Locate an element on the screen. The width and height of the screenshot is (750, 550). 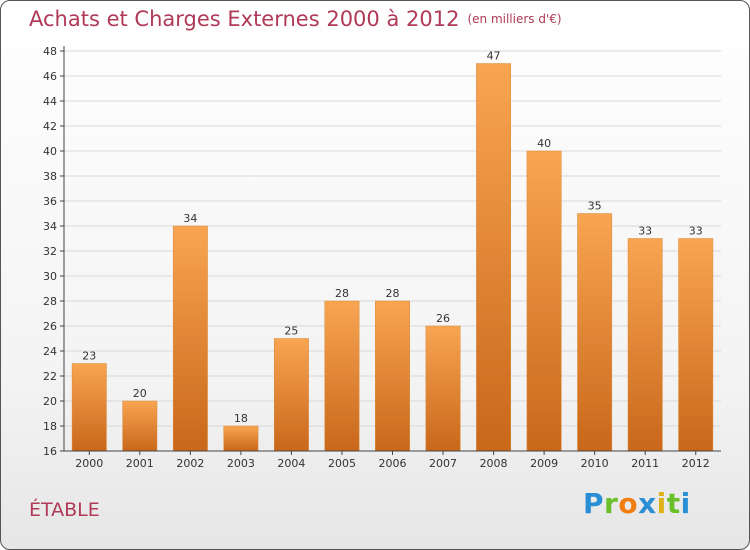
chart-title-text: Achats et Charges Externes 2000 à 2012 is located at coordinates (244, 19).